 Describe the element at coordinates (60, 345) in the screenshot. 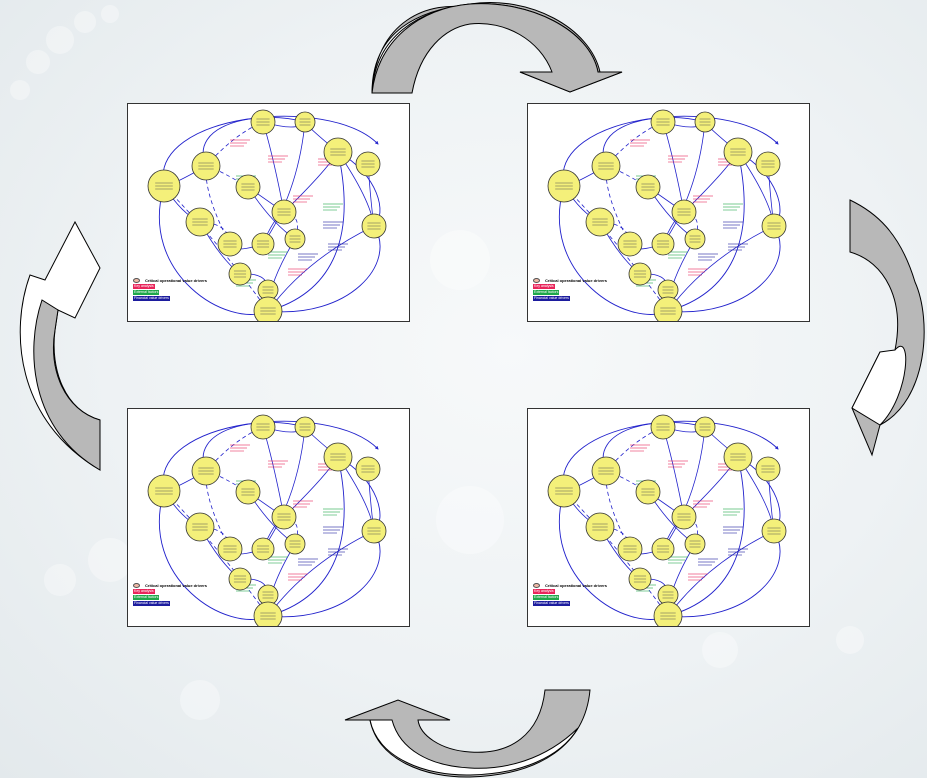

I see `left-curved-arrow` at that location.